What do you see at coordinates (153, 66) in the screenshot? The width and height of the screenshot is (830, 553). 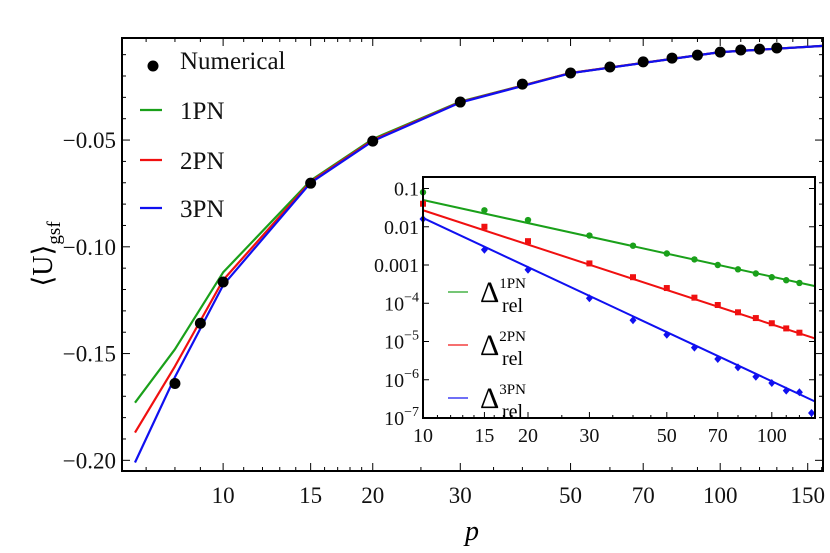 I see `legend-marker-numerical` at bounding box center [153, 66].